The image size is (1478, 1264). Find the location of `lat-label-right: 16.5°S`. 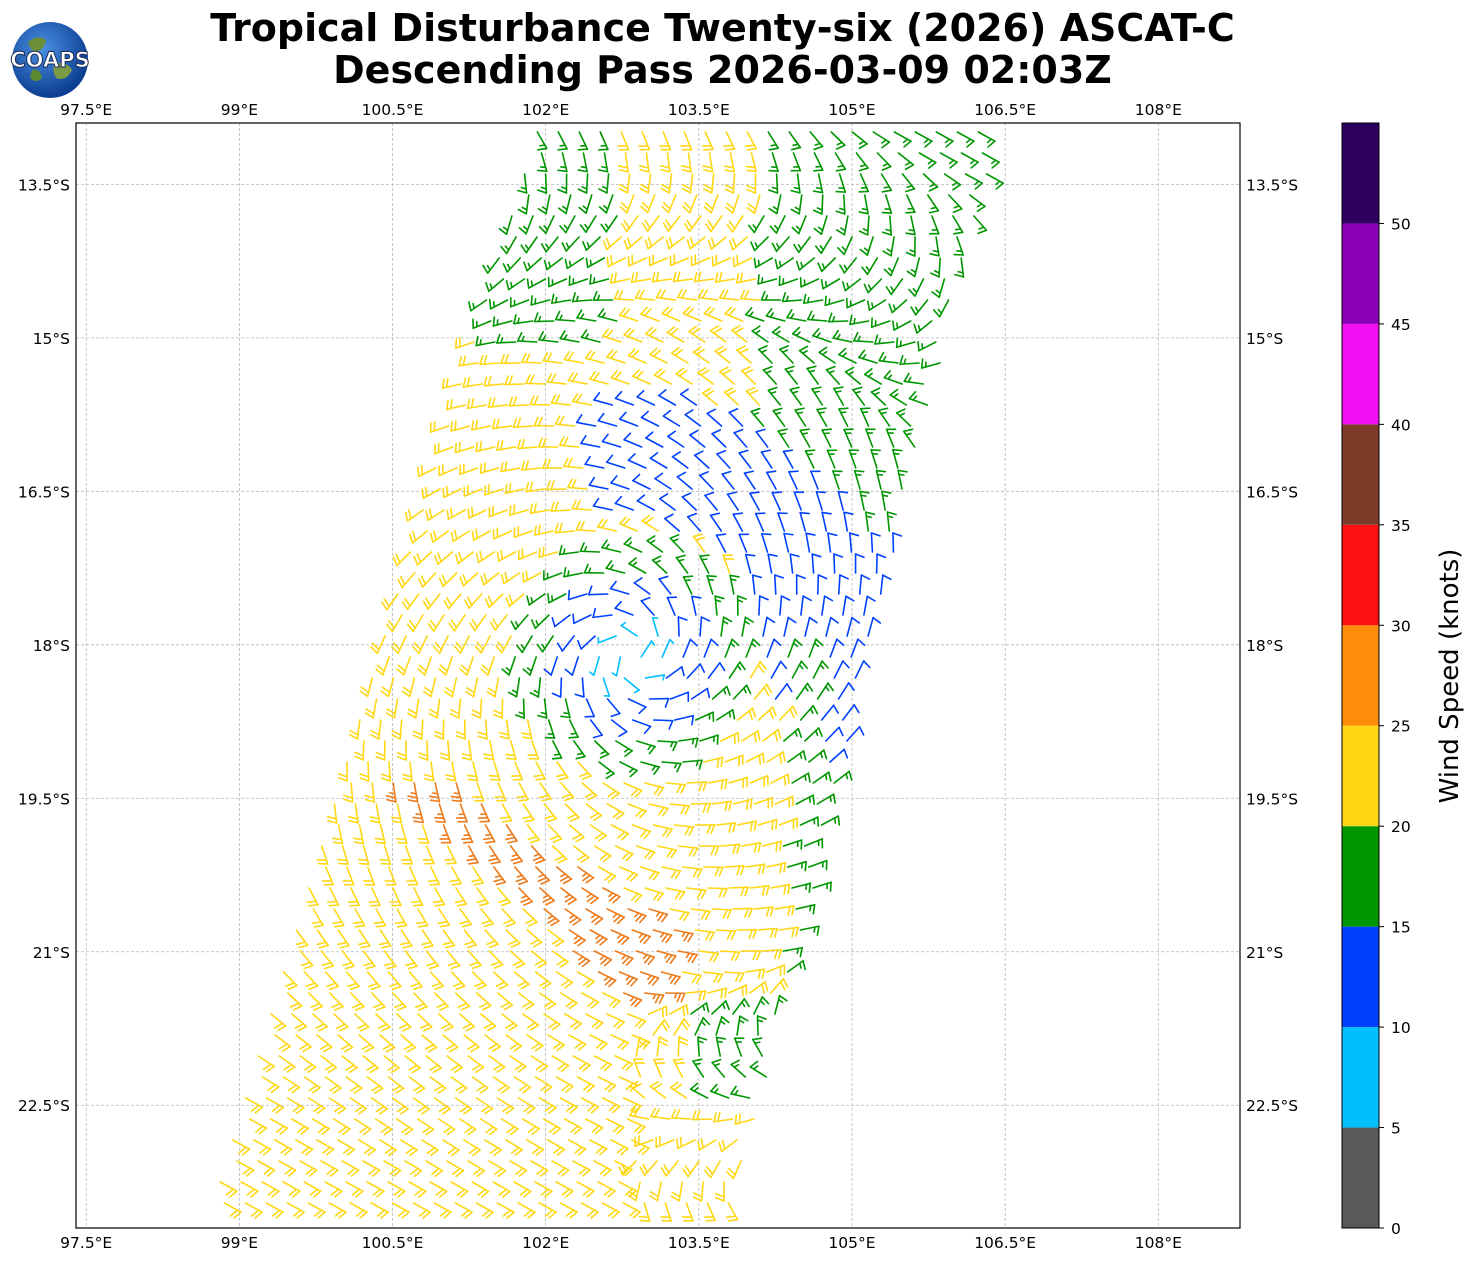

lat-label-right: 16.5°S is located at coordinates (1272, 492).